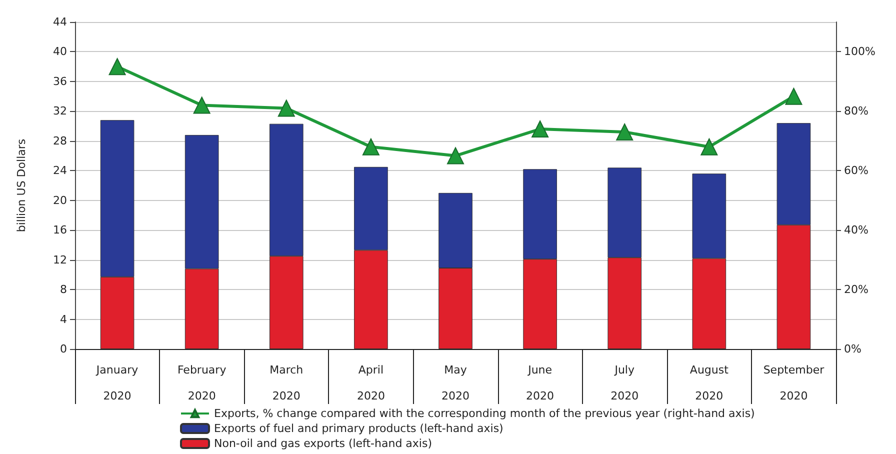 This screenshot has width=896, height=454. What do you see at coordinates (60, 171) in the screenshot?
I see `y-tick-label: 24` at bounding box center [60, 171].